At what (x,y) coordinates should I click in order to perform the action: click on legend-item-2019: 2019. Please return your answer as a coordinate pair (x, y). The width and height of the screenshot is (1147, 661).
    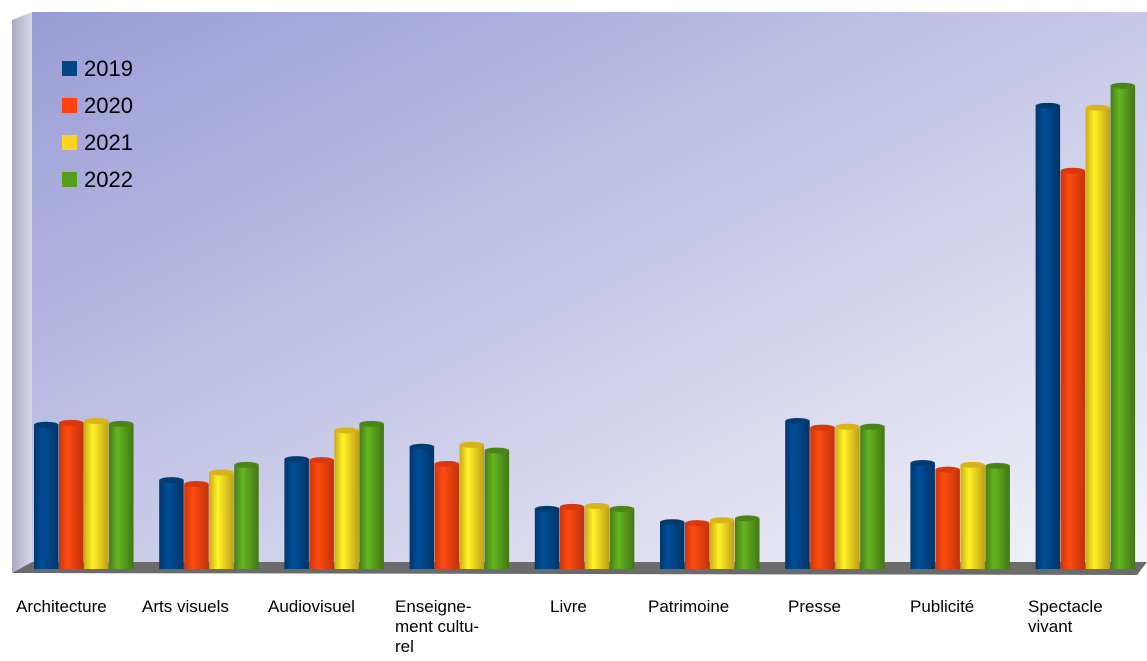
    Looking at the image, I should click on (97, 68).